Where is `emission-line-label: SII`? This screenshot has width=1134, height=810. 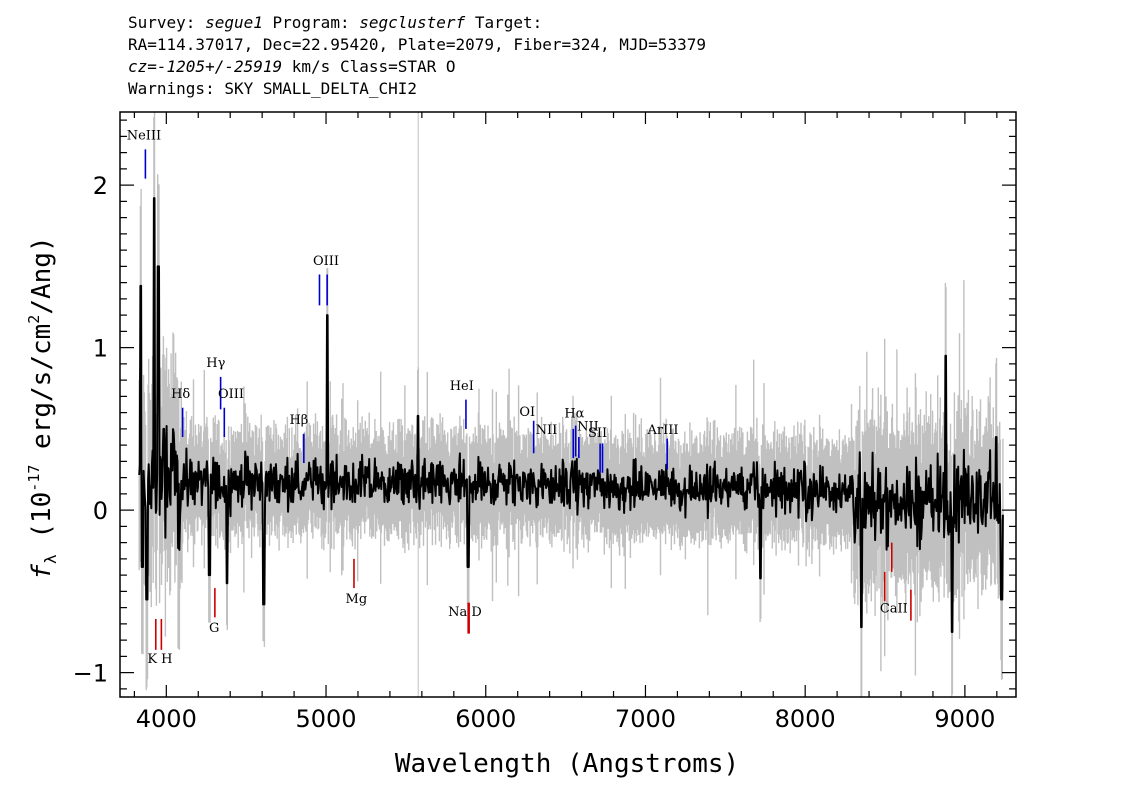 emission-line-label: SII is located at coordinates (597, 433).